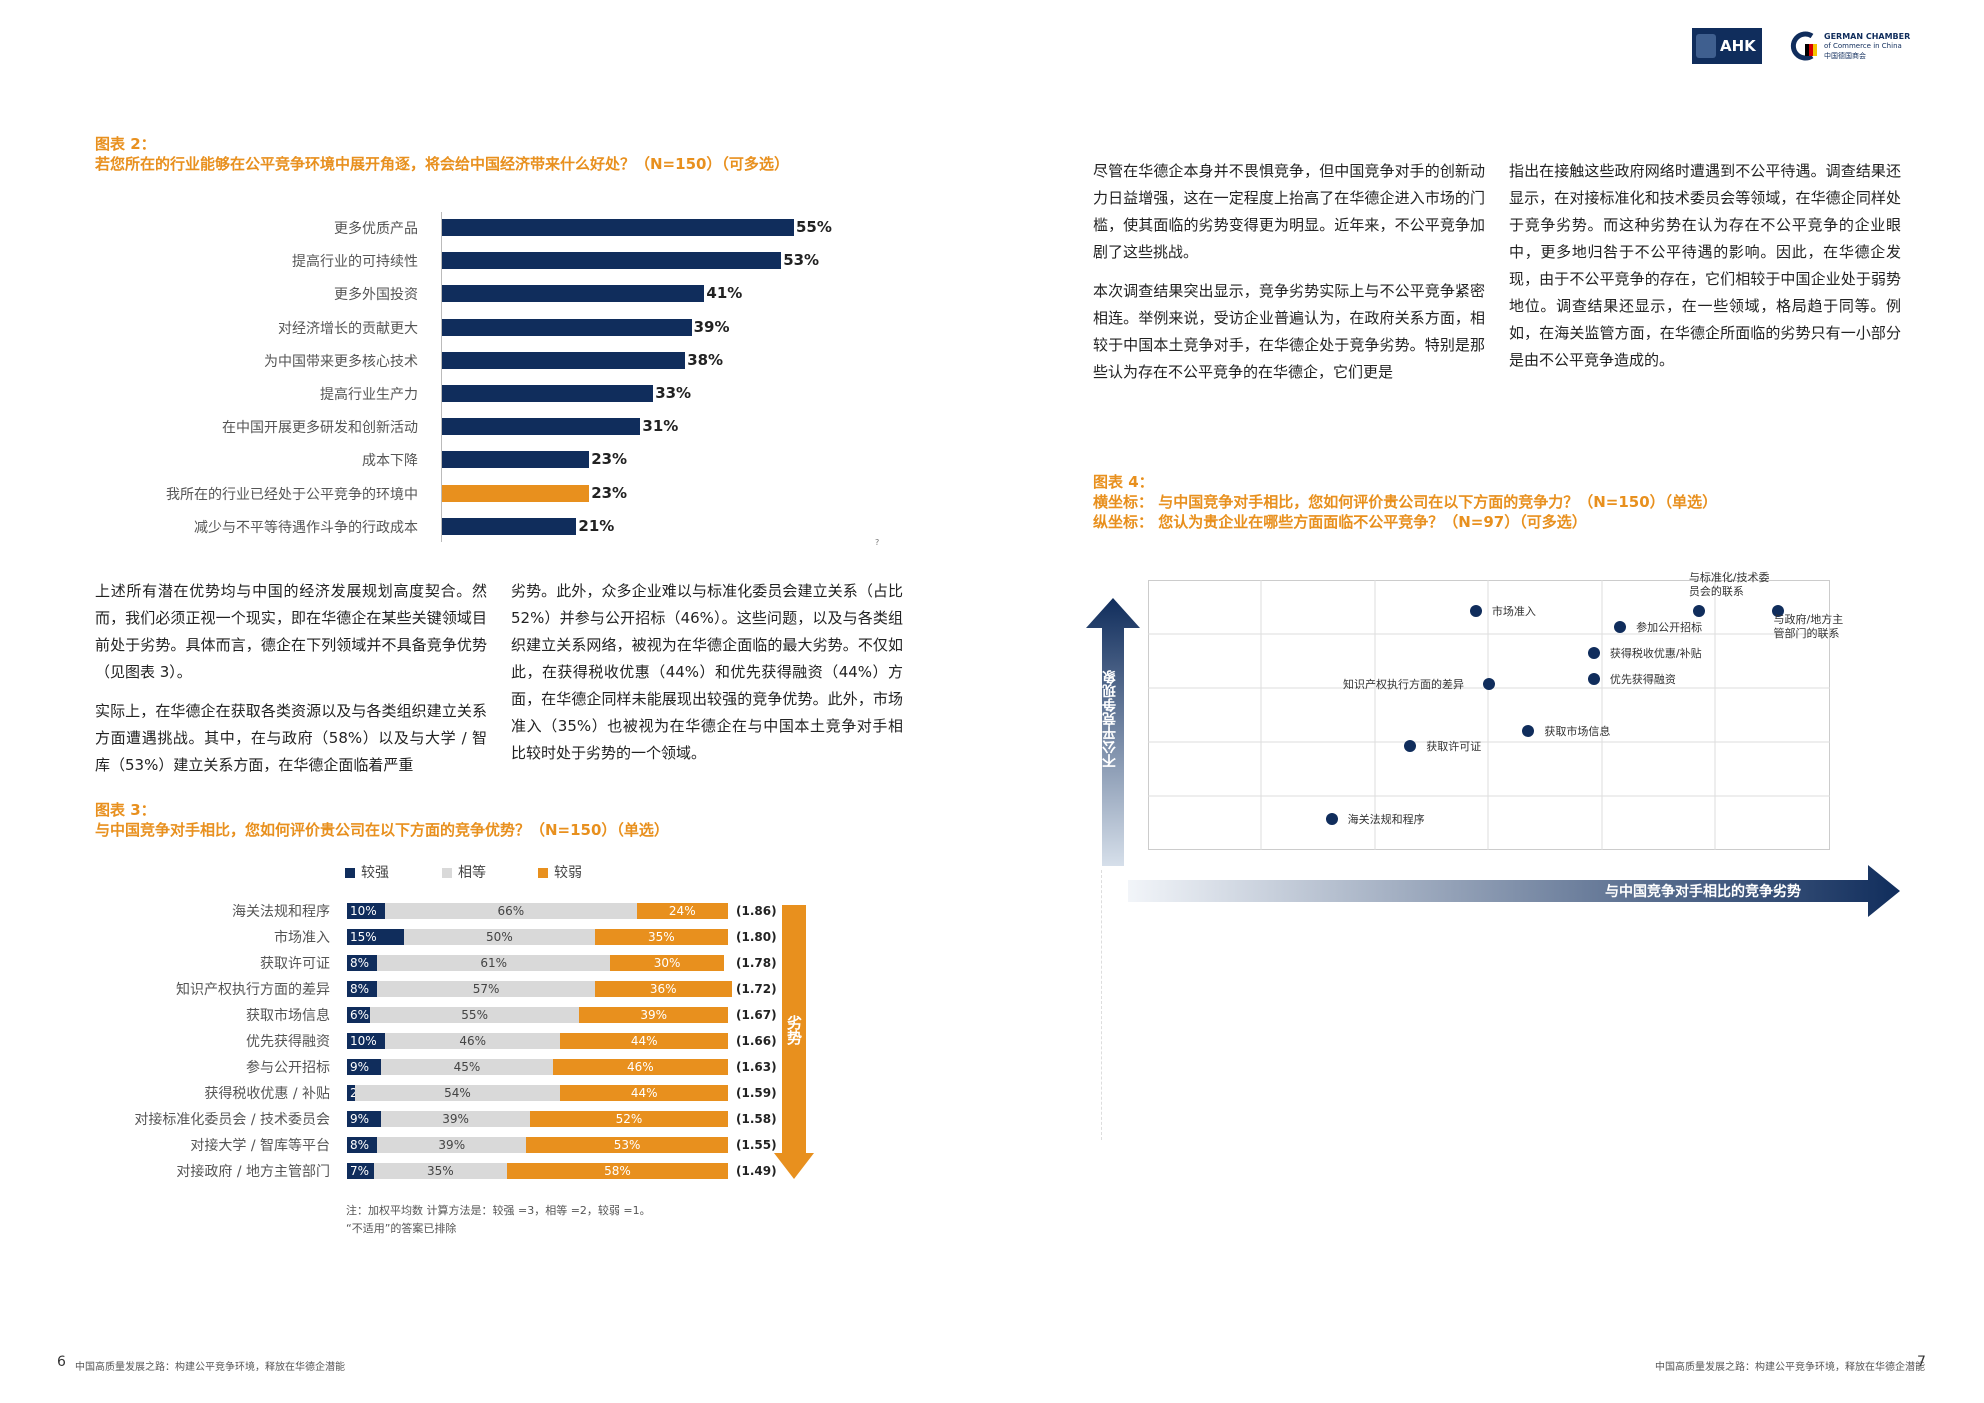 The height and width of the screenshot is (1403, 1984). Describe the element at coordinates (673, 393) in the screenshot. I see `chart2-value-label: 33%` at that location.